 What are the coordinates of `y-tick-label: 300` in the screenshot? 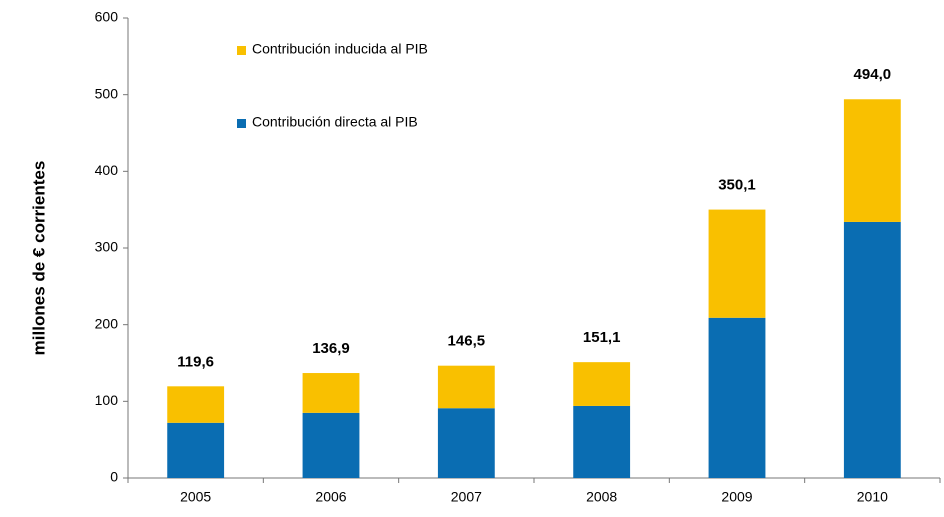 It's located at (107, 247).